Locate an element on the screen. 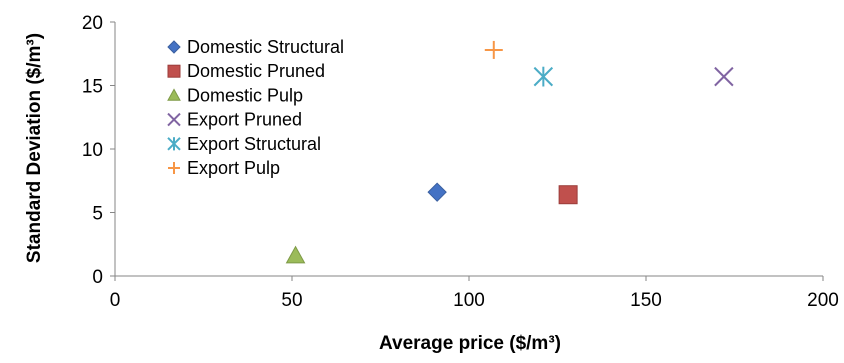  y-tick-label: 10 is located at coordinates (92, 150).